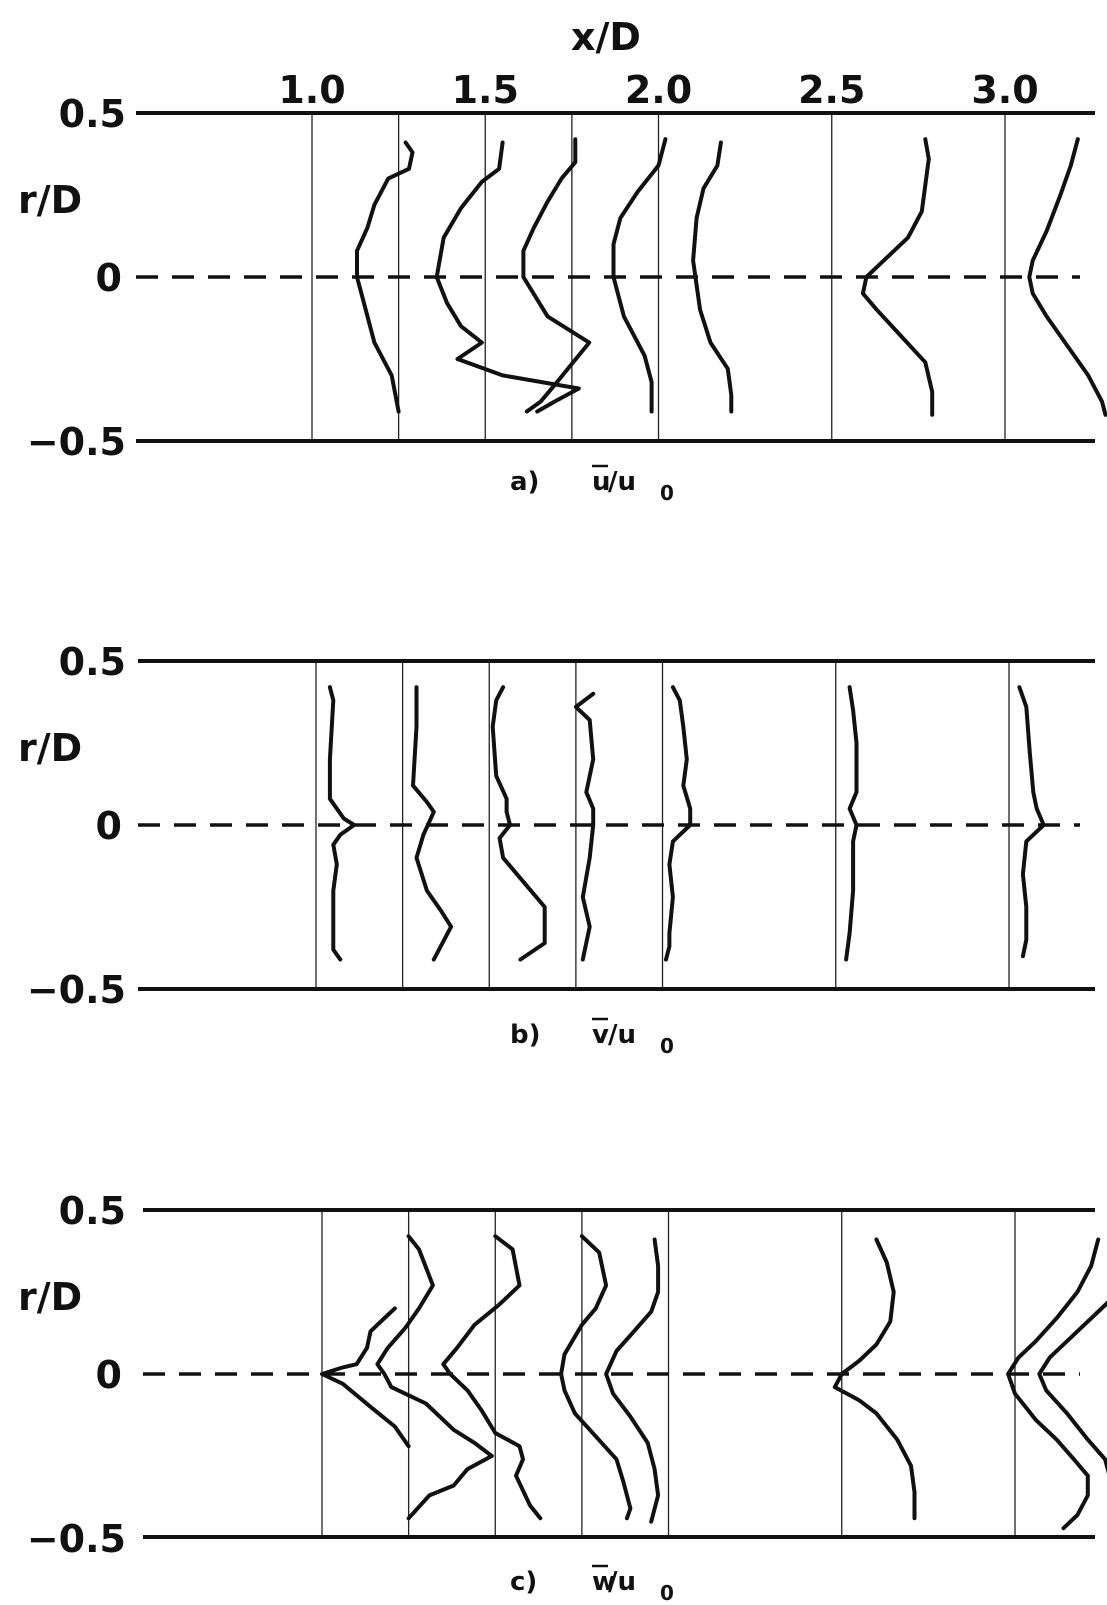  I want to click on x-tick-labels: 1.0 1.5 2.0 2.5 3.0, so click(658, 90).